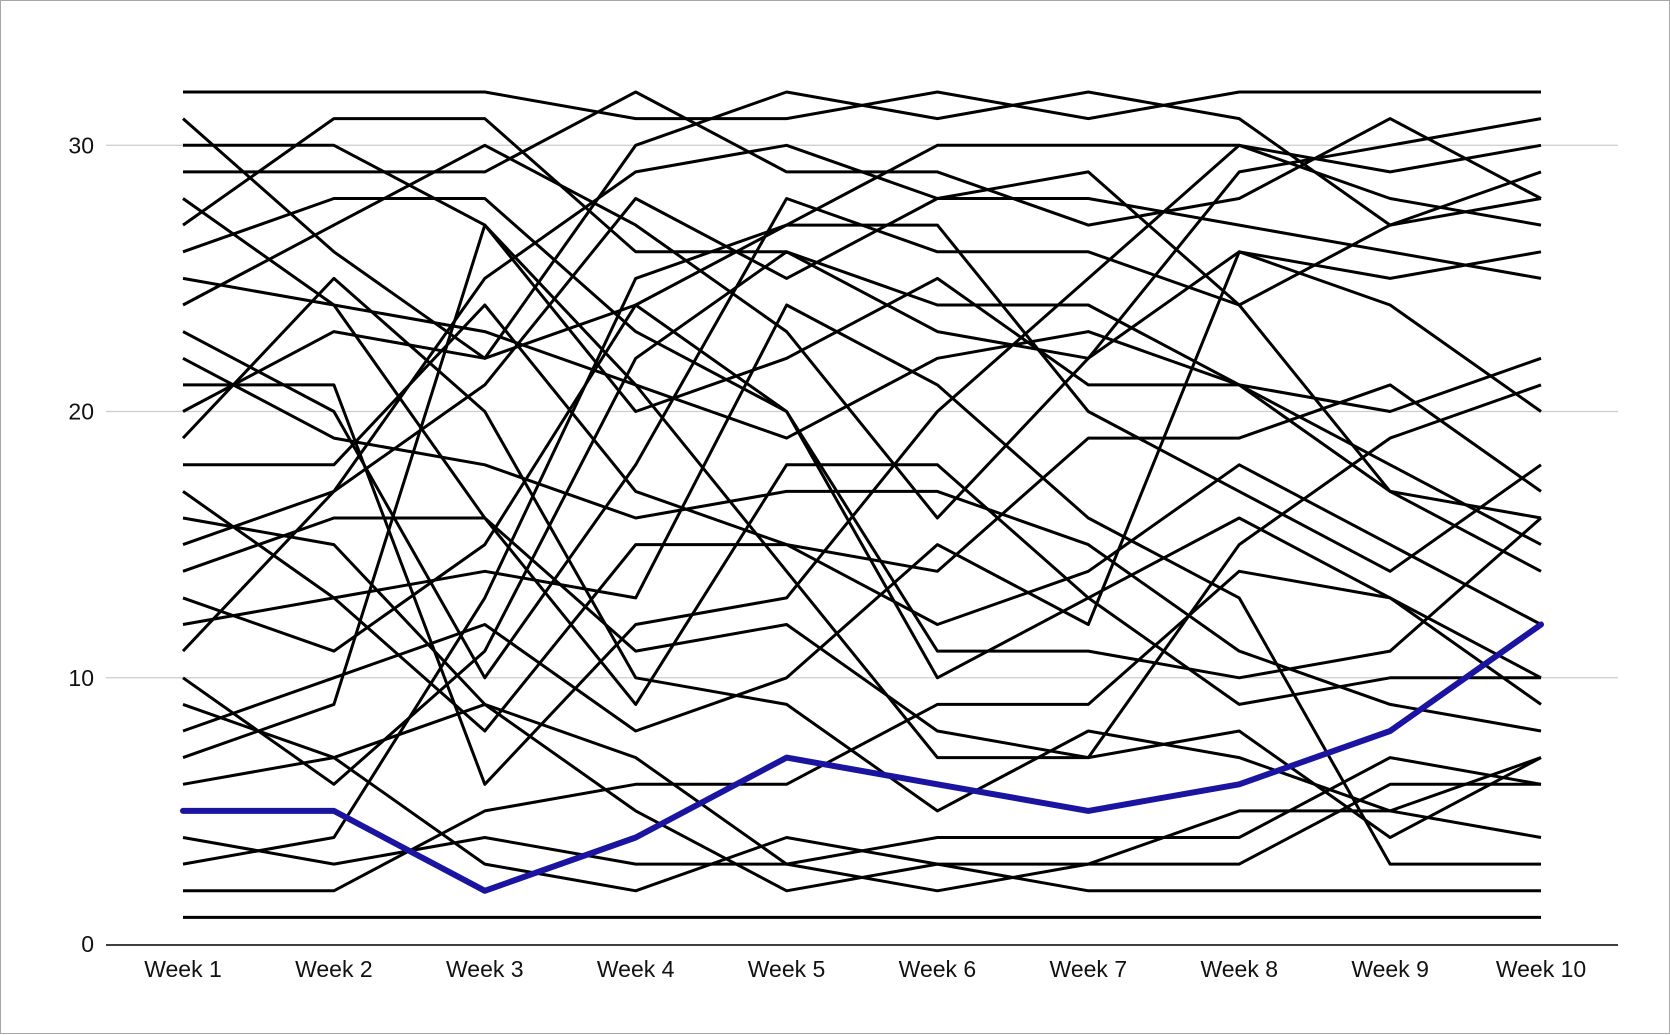 This screenshot has height=1035, width=1670. What do you see at coordinates (1089, 969) in the screenshot?
I see `x-tick-label: Week 7` at bounding box center [1089, 969].